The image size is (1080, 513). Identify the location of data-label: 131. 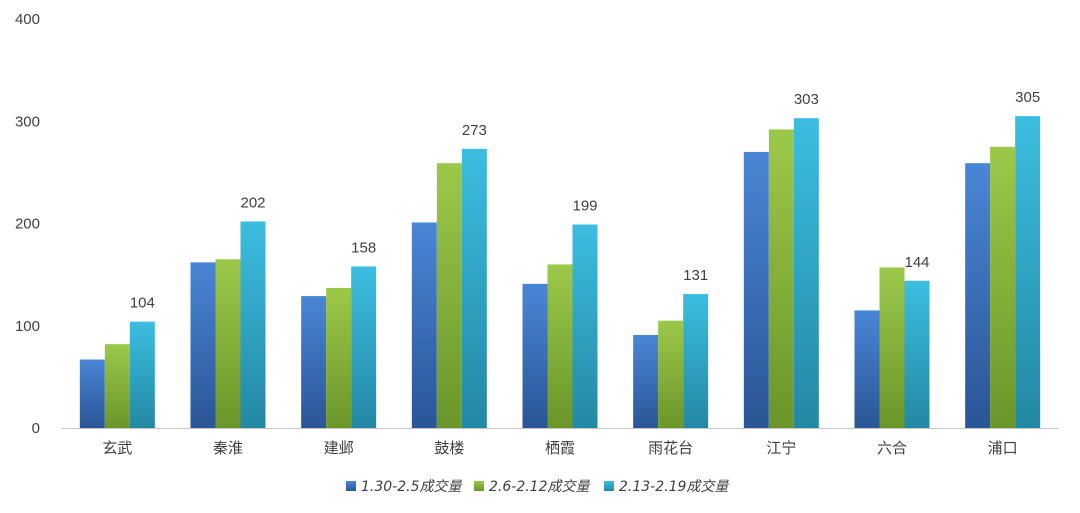
(695, 275).